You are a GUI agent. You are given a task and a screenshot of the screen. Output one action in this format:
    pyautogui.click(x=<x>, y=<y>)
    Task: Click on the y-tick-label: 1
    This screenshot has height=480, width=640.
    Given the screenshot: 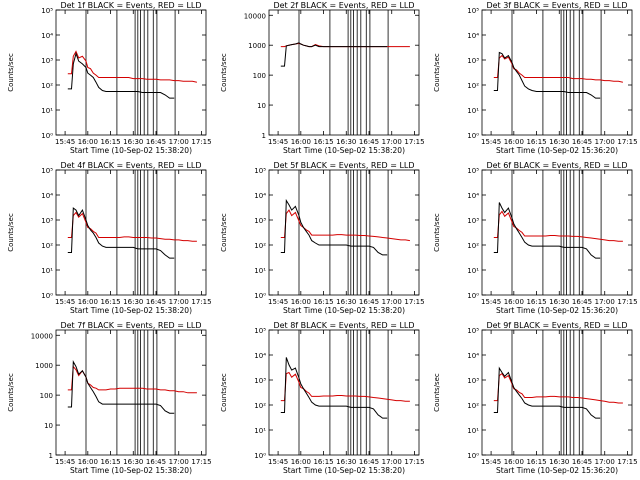 What is the action you would take?
    pyautogui.click(x=51, y=456)
    